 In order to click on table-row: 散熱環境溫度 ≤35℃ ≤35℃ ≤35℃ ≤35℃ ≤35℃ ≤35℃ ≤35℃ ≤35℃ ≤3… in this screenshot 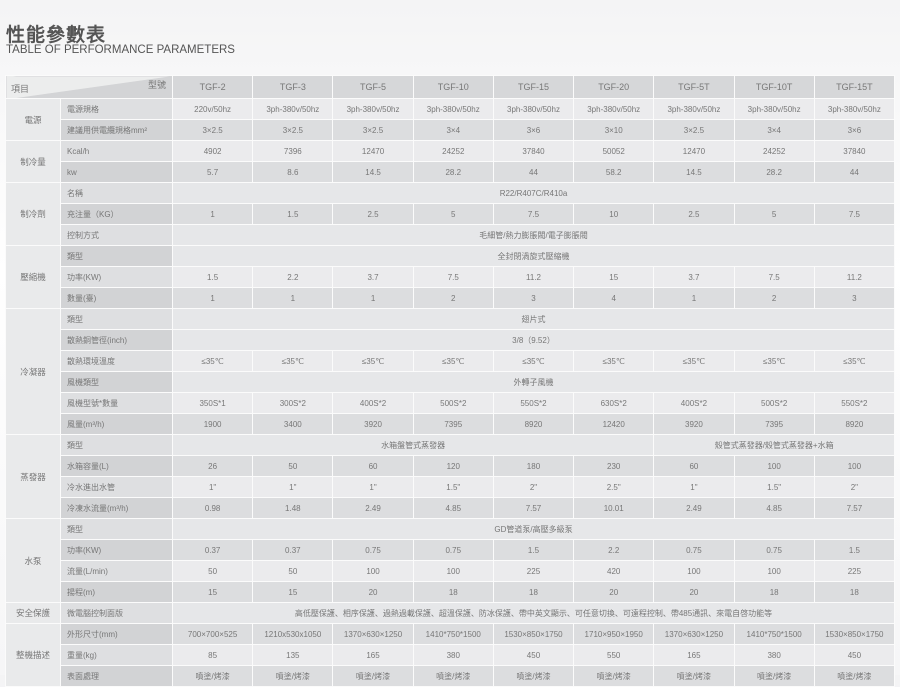, I will do `click(451, 361)`.